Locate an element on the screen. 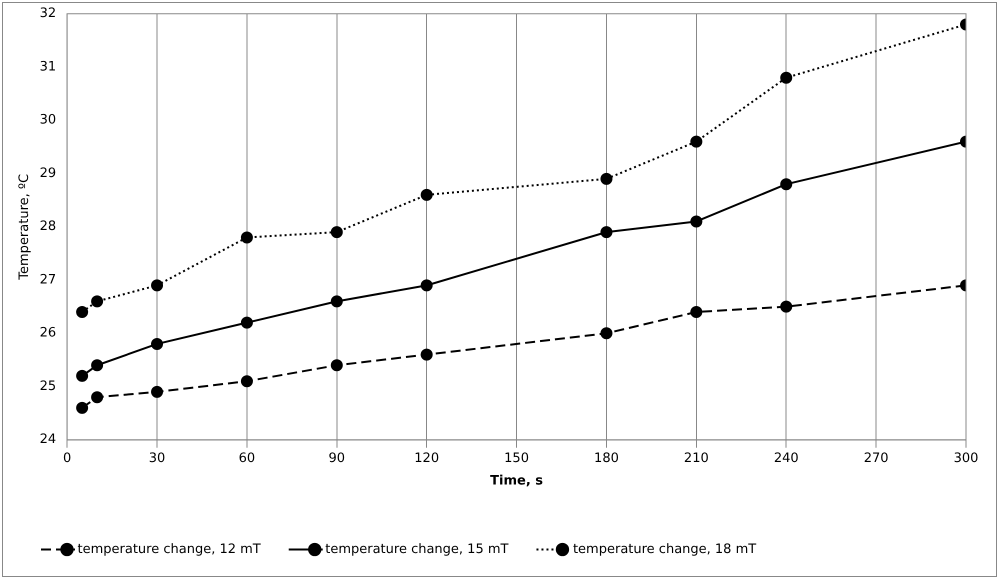  y-tick-label: 25 is located at coordinates (48, 386).